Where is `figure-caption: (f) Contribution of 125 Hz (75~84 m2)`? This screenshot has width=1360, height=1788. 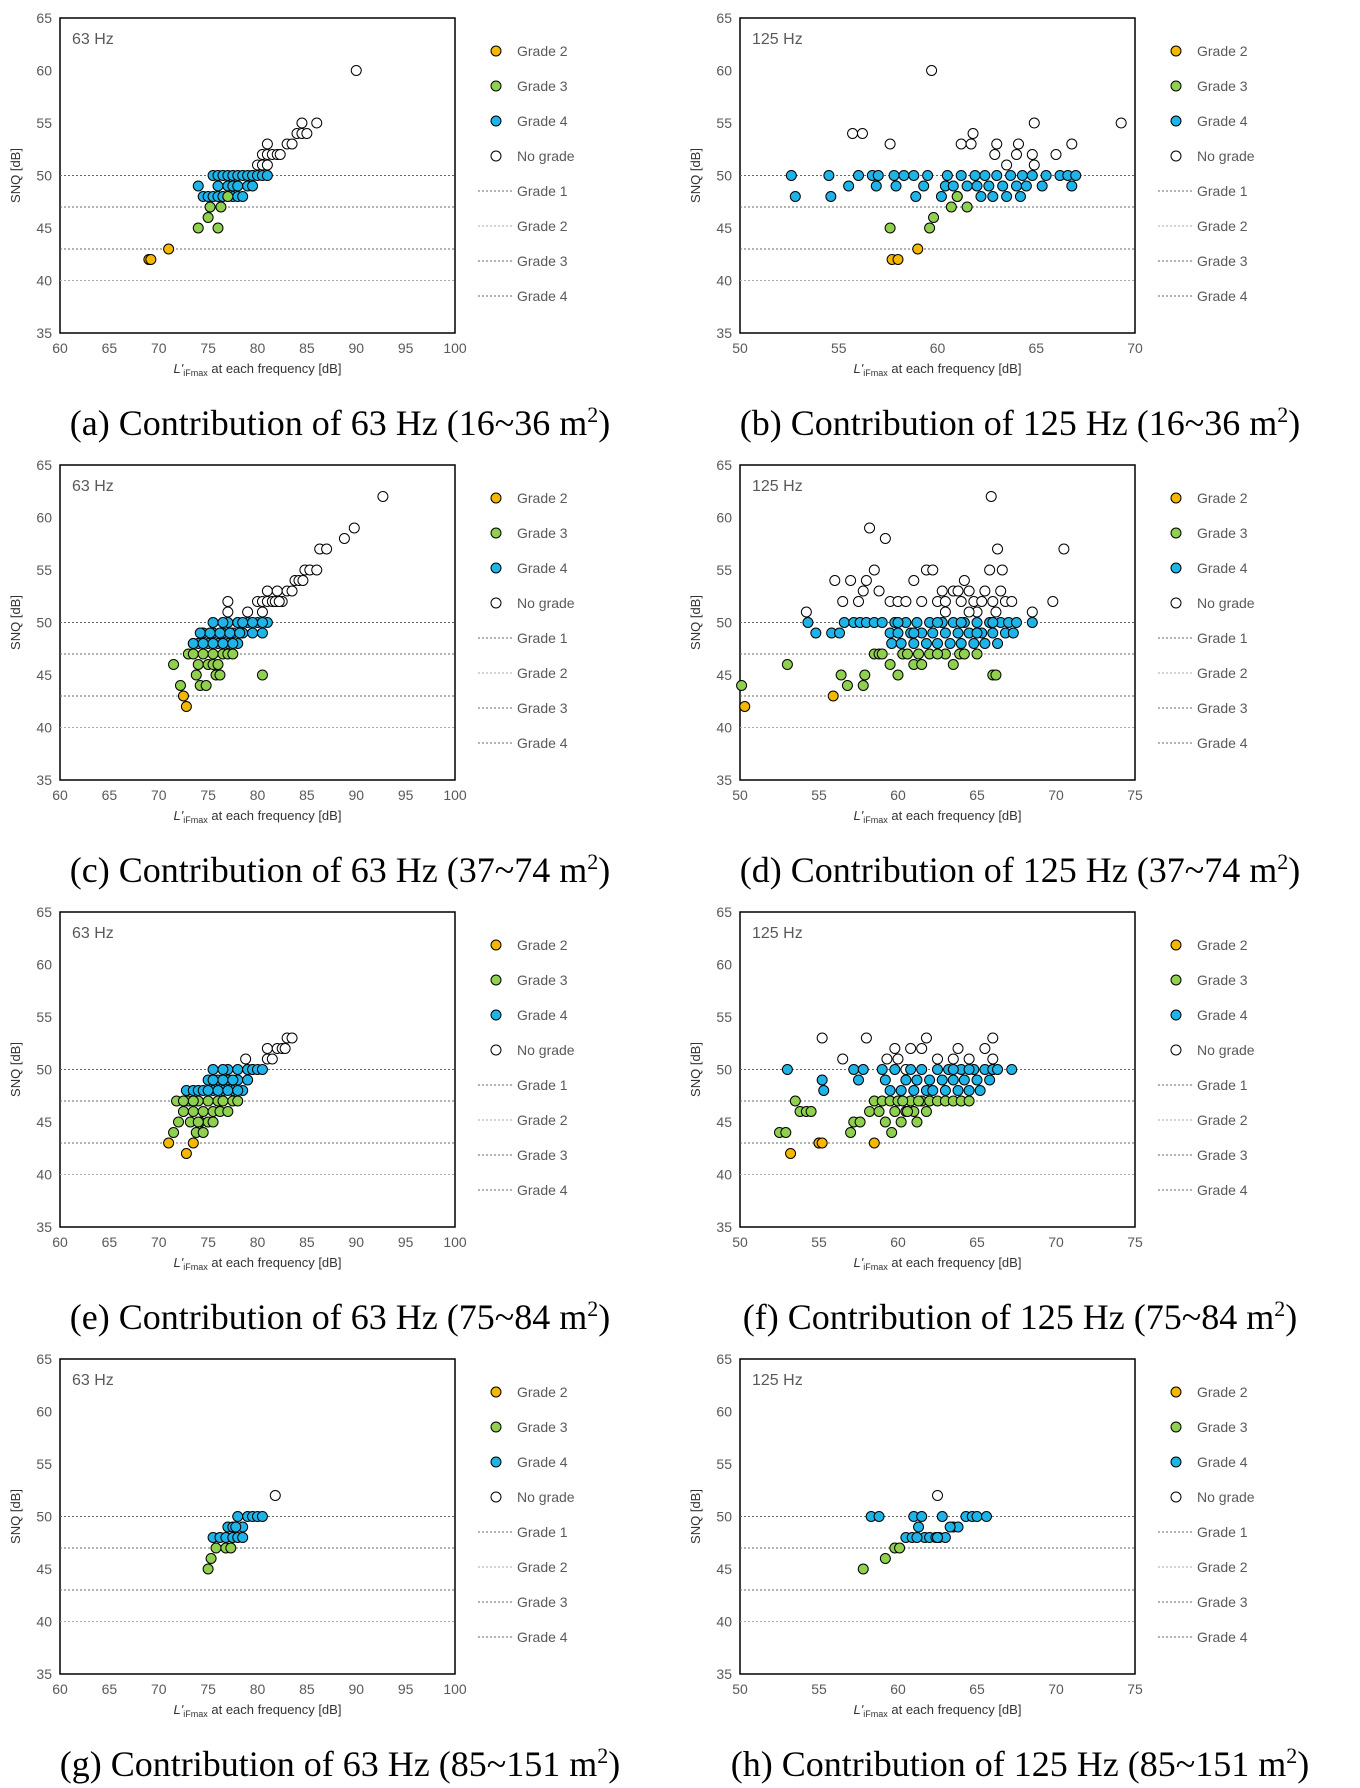
figure-caption: (f) Contribution of 125 Hz (75~84 m2) is located at coordinates (1020, 1317).